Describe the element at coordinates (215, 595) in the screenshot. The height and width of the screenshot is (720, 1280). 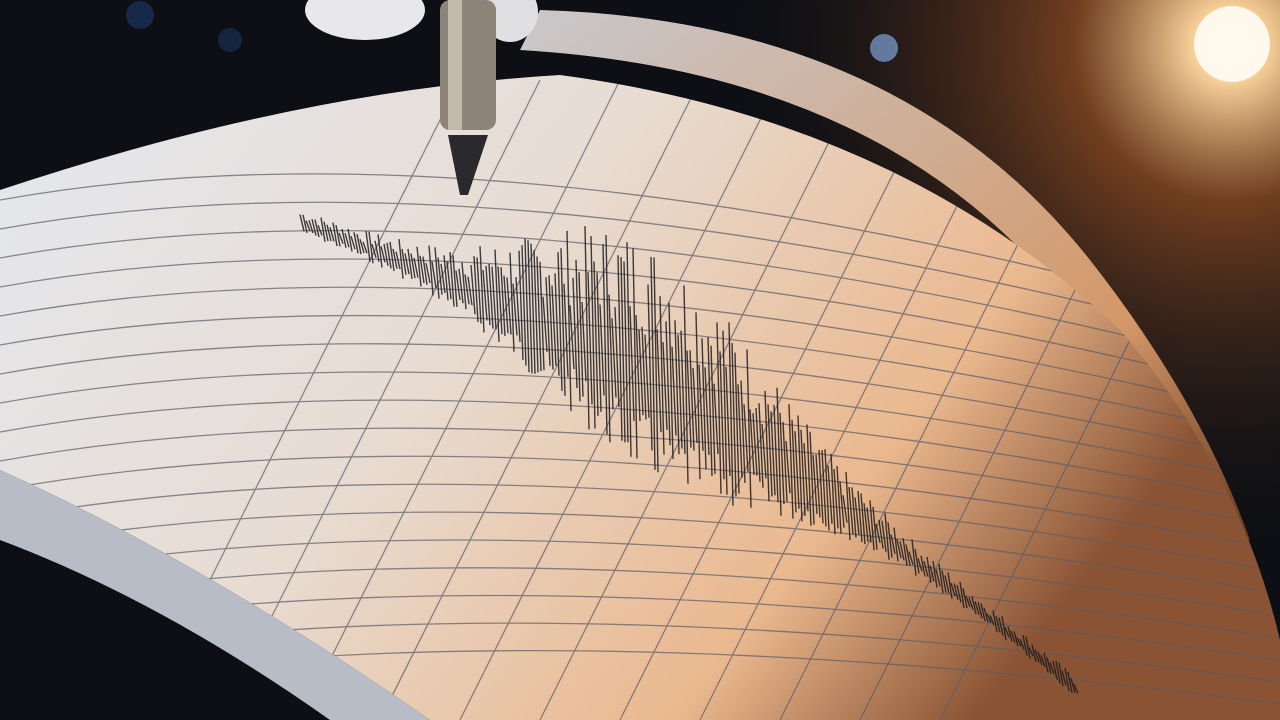
I see `paper-edge` at that location.